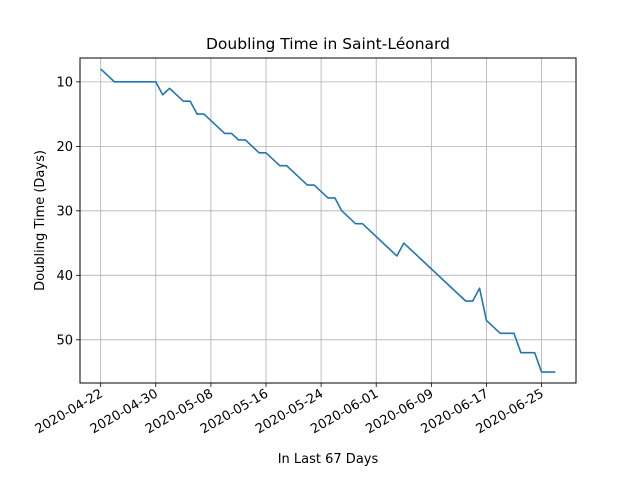 This screenshot has height=480, width=640. Describe the element at coordinates (328, 44) in the screenshot. I see `chart-title: Doubling Time in Saint-Léonard` at that location.